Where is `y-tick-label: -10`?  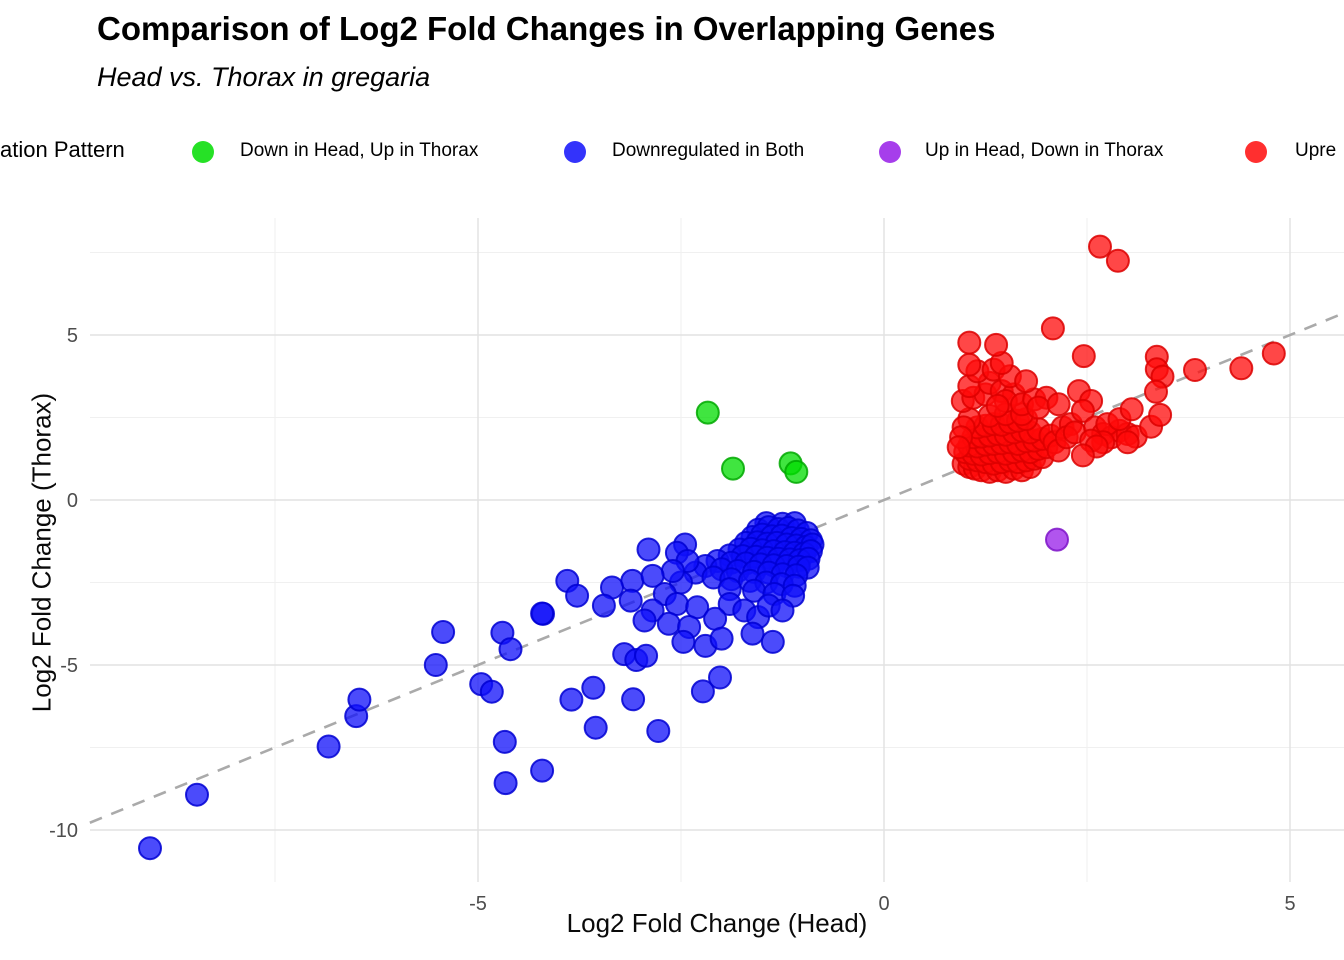
y-tick-label: -10 is located at coordinates (63, 831).